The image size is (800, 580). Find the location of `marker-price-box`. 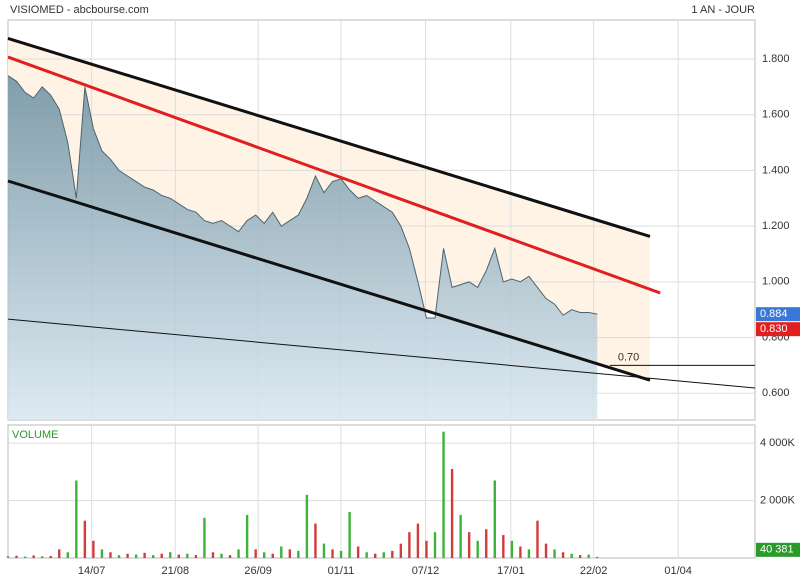

marker-price-box is located at coordinates (778, 329).